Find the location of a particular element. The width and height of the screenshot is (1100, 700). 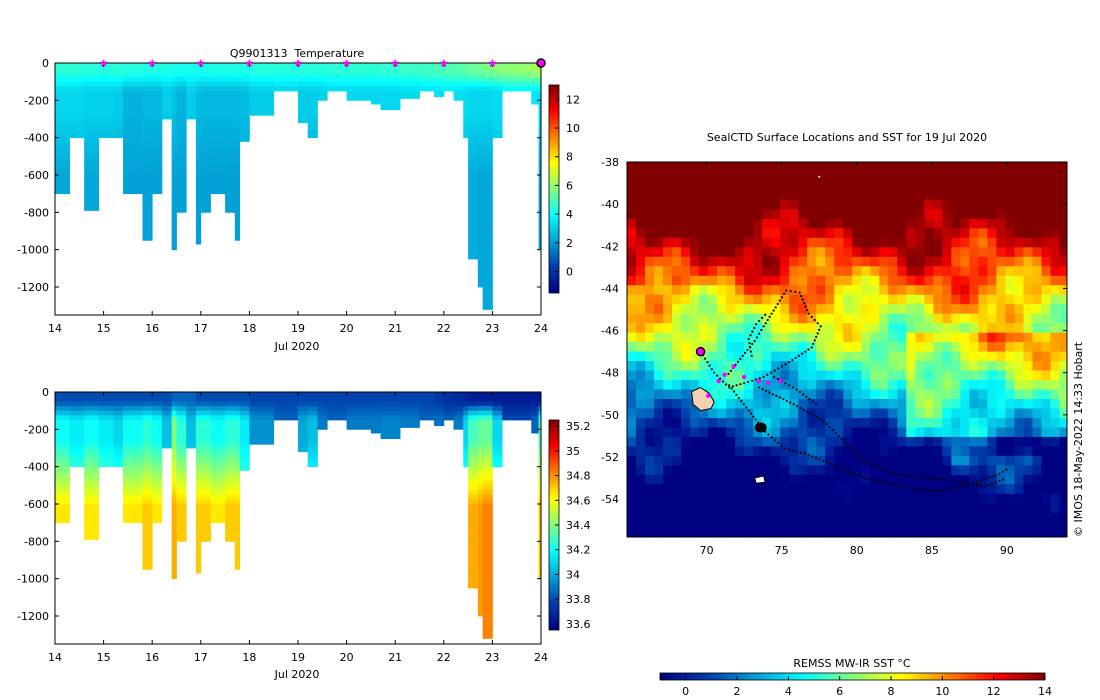

temperature-ytick-label: -400 is located at coordinates (36, 138).